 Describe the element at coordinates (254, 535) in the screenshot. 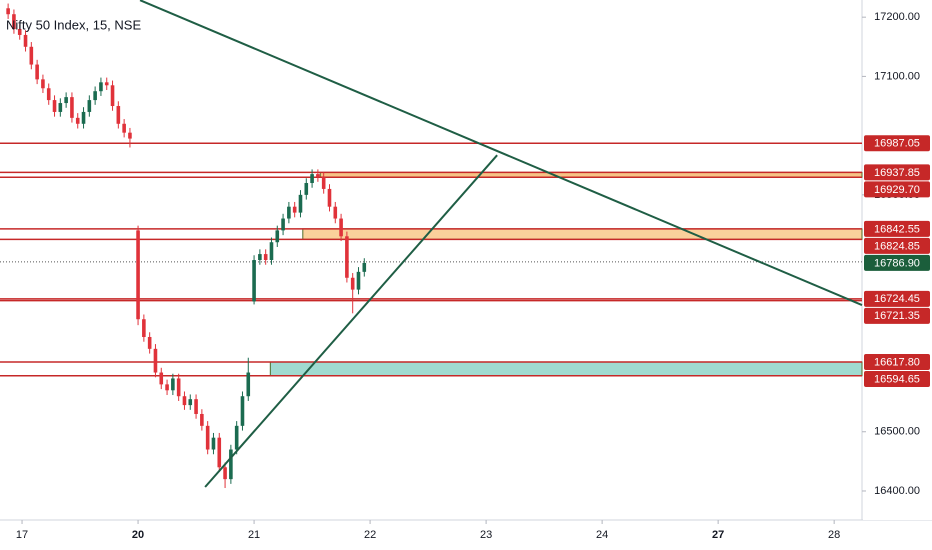

I see `x-tick-label: 21` at that location.